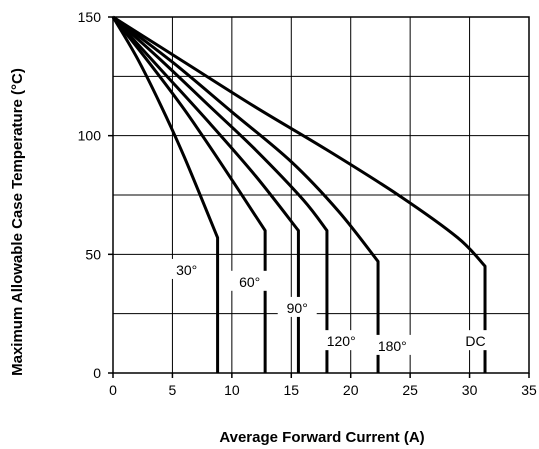 This screenshot has width=539, height=449. What do you see at coordinates (323, 385) in the screenshot?
I see `x-axis-ticks: 0 5 10 15 20 25 30 35` at bounding box center [323, 385].